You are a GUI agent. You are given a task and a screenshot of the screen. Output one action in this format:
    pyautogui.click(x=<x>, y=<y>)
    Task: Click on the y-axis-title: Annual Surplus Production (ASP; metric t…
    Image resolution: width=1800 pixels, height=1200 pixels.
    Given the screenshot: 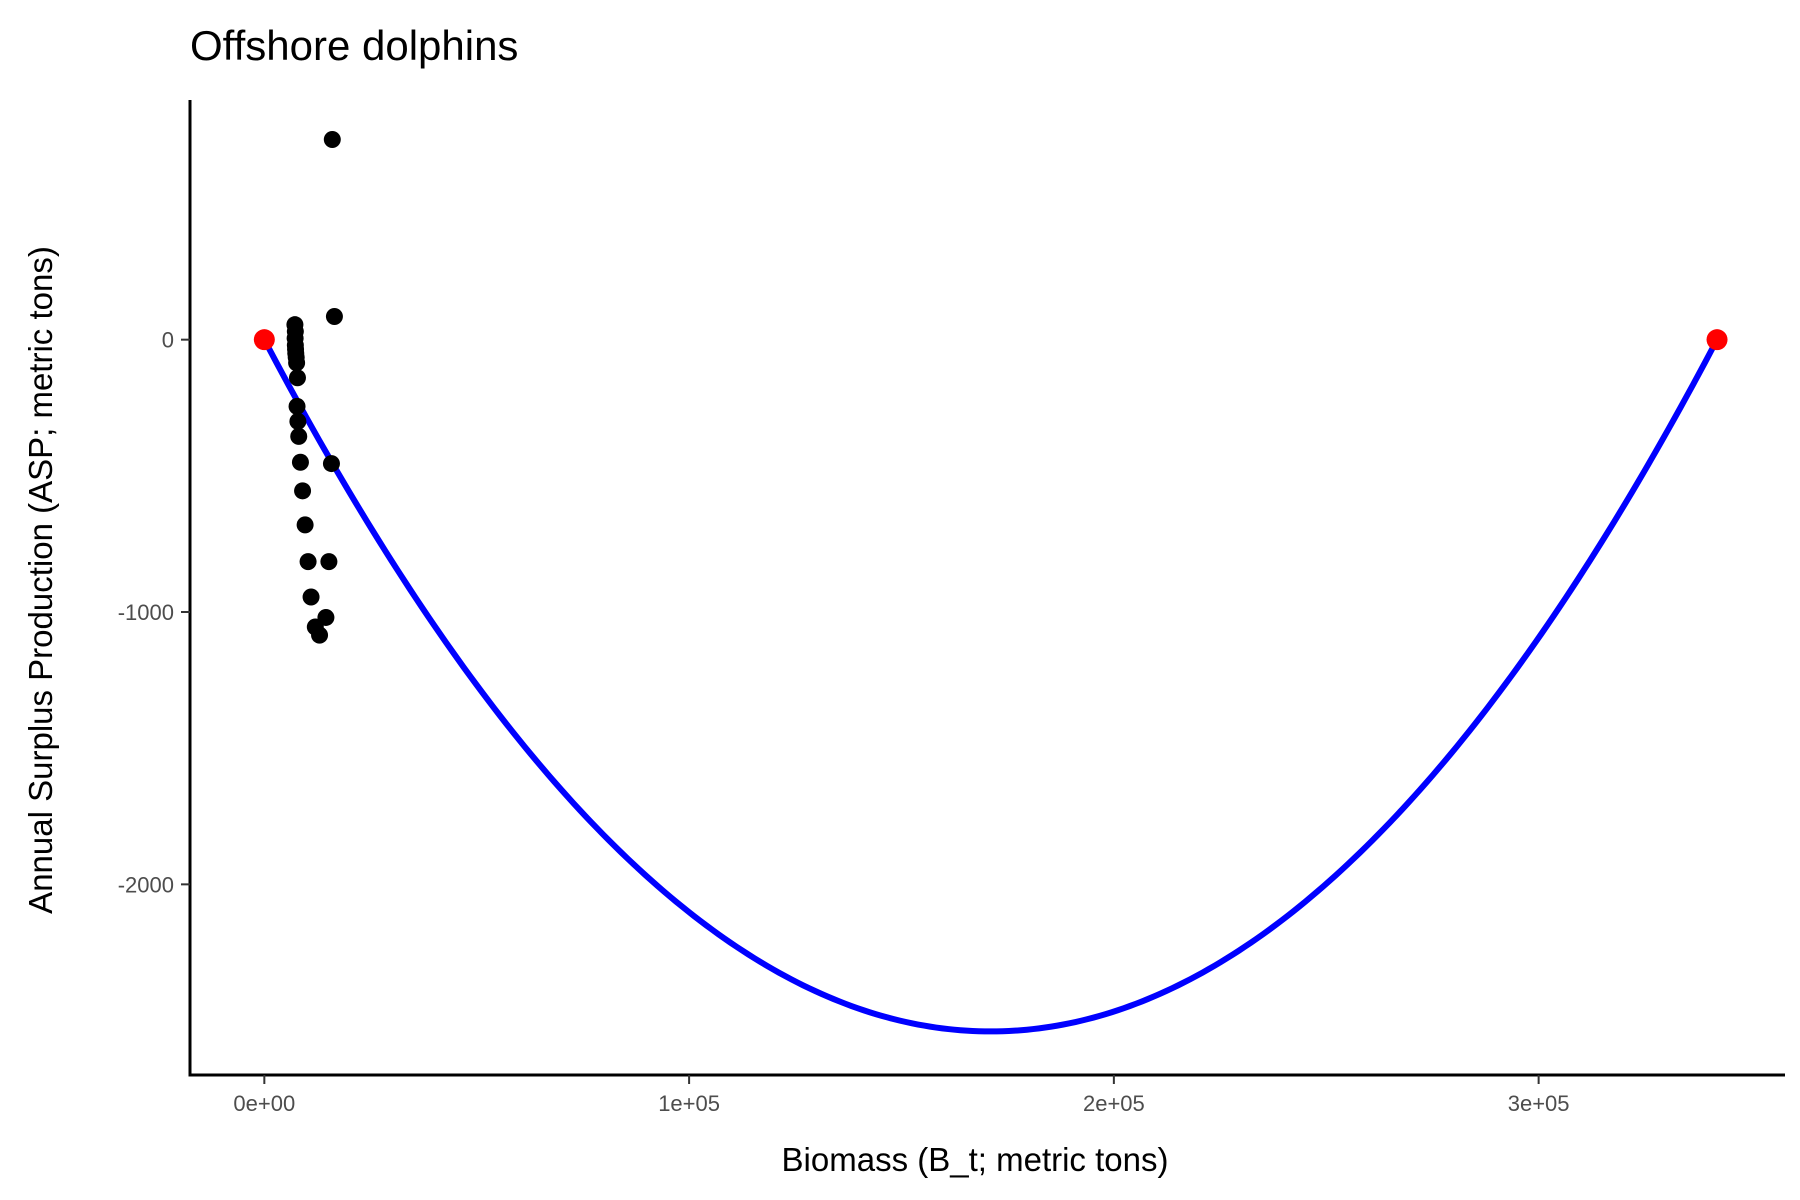 What is the action you would take?
    pyautogui.click(x=40, y=580)
    